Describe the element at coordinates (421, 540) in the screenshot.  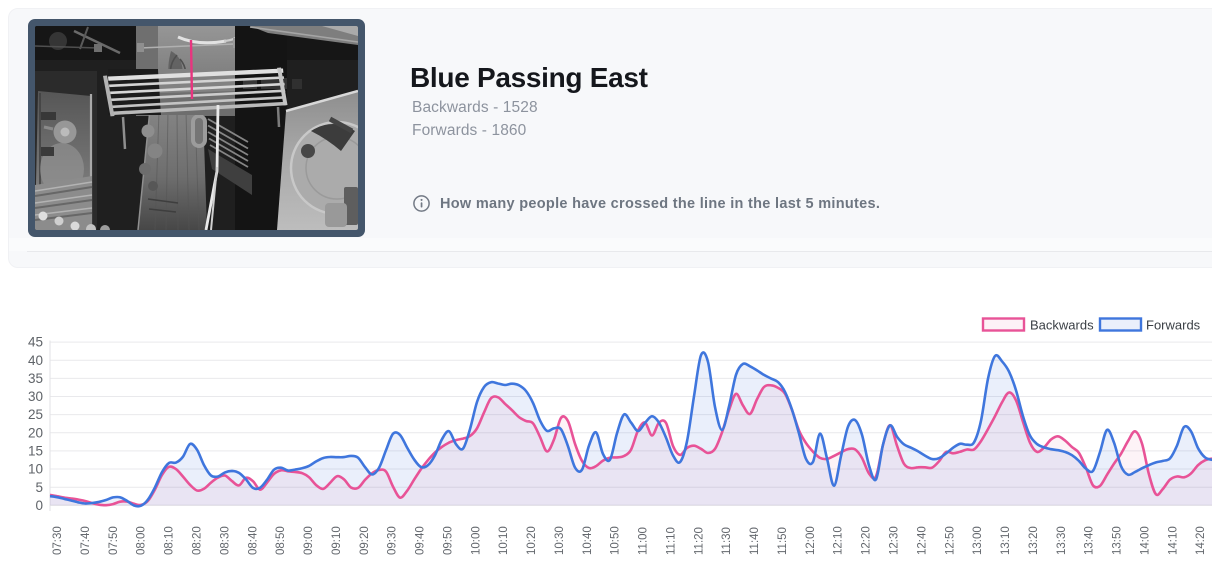
I see `svg-text: 09:40` at that location.